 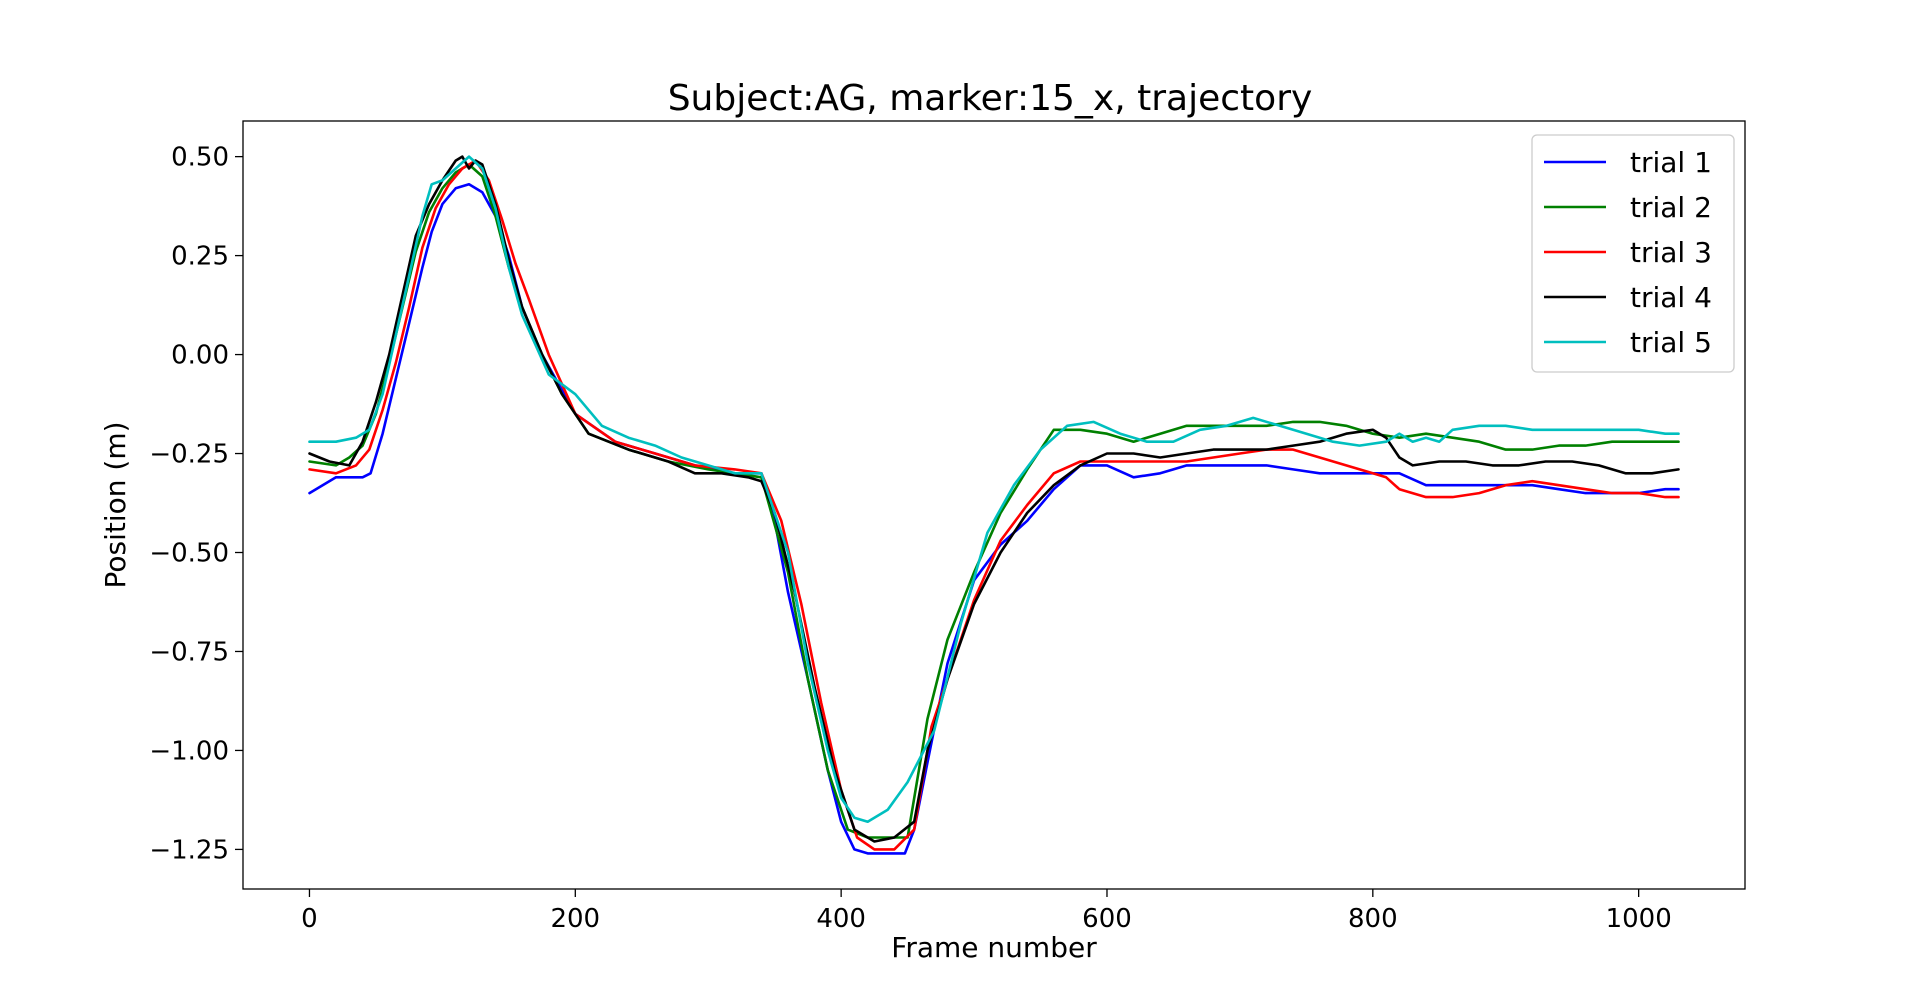 I want to click on x-tick-label: 600, so click(x=1107, y=919).